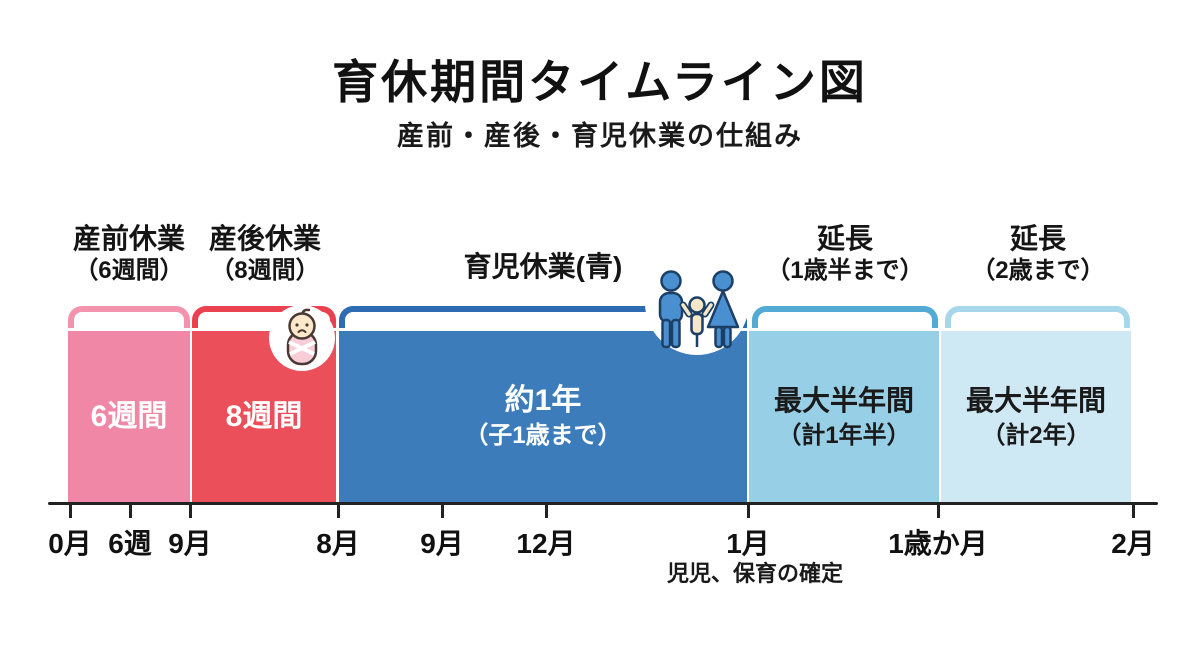 The height and width of the screenshot is (669, 1200). I want to click on bar-extension-24mo: 最大半年間 （計2年）, so click(1036, 416).